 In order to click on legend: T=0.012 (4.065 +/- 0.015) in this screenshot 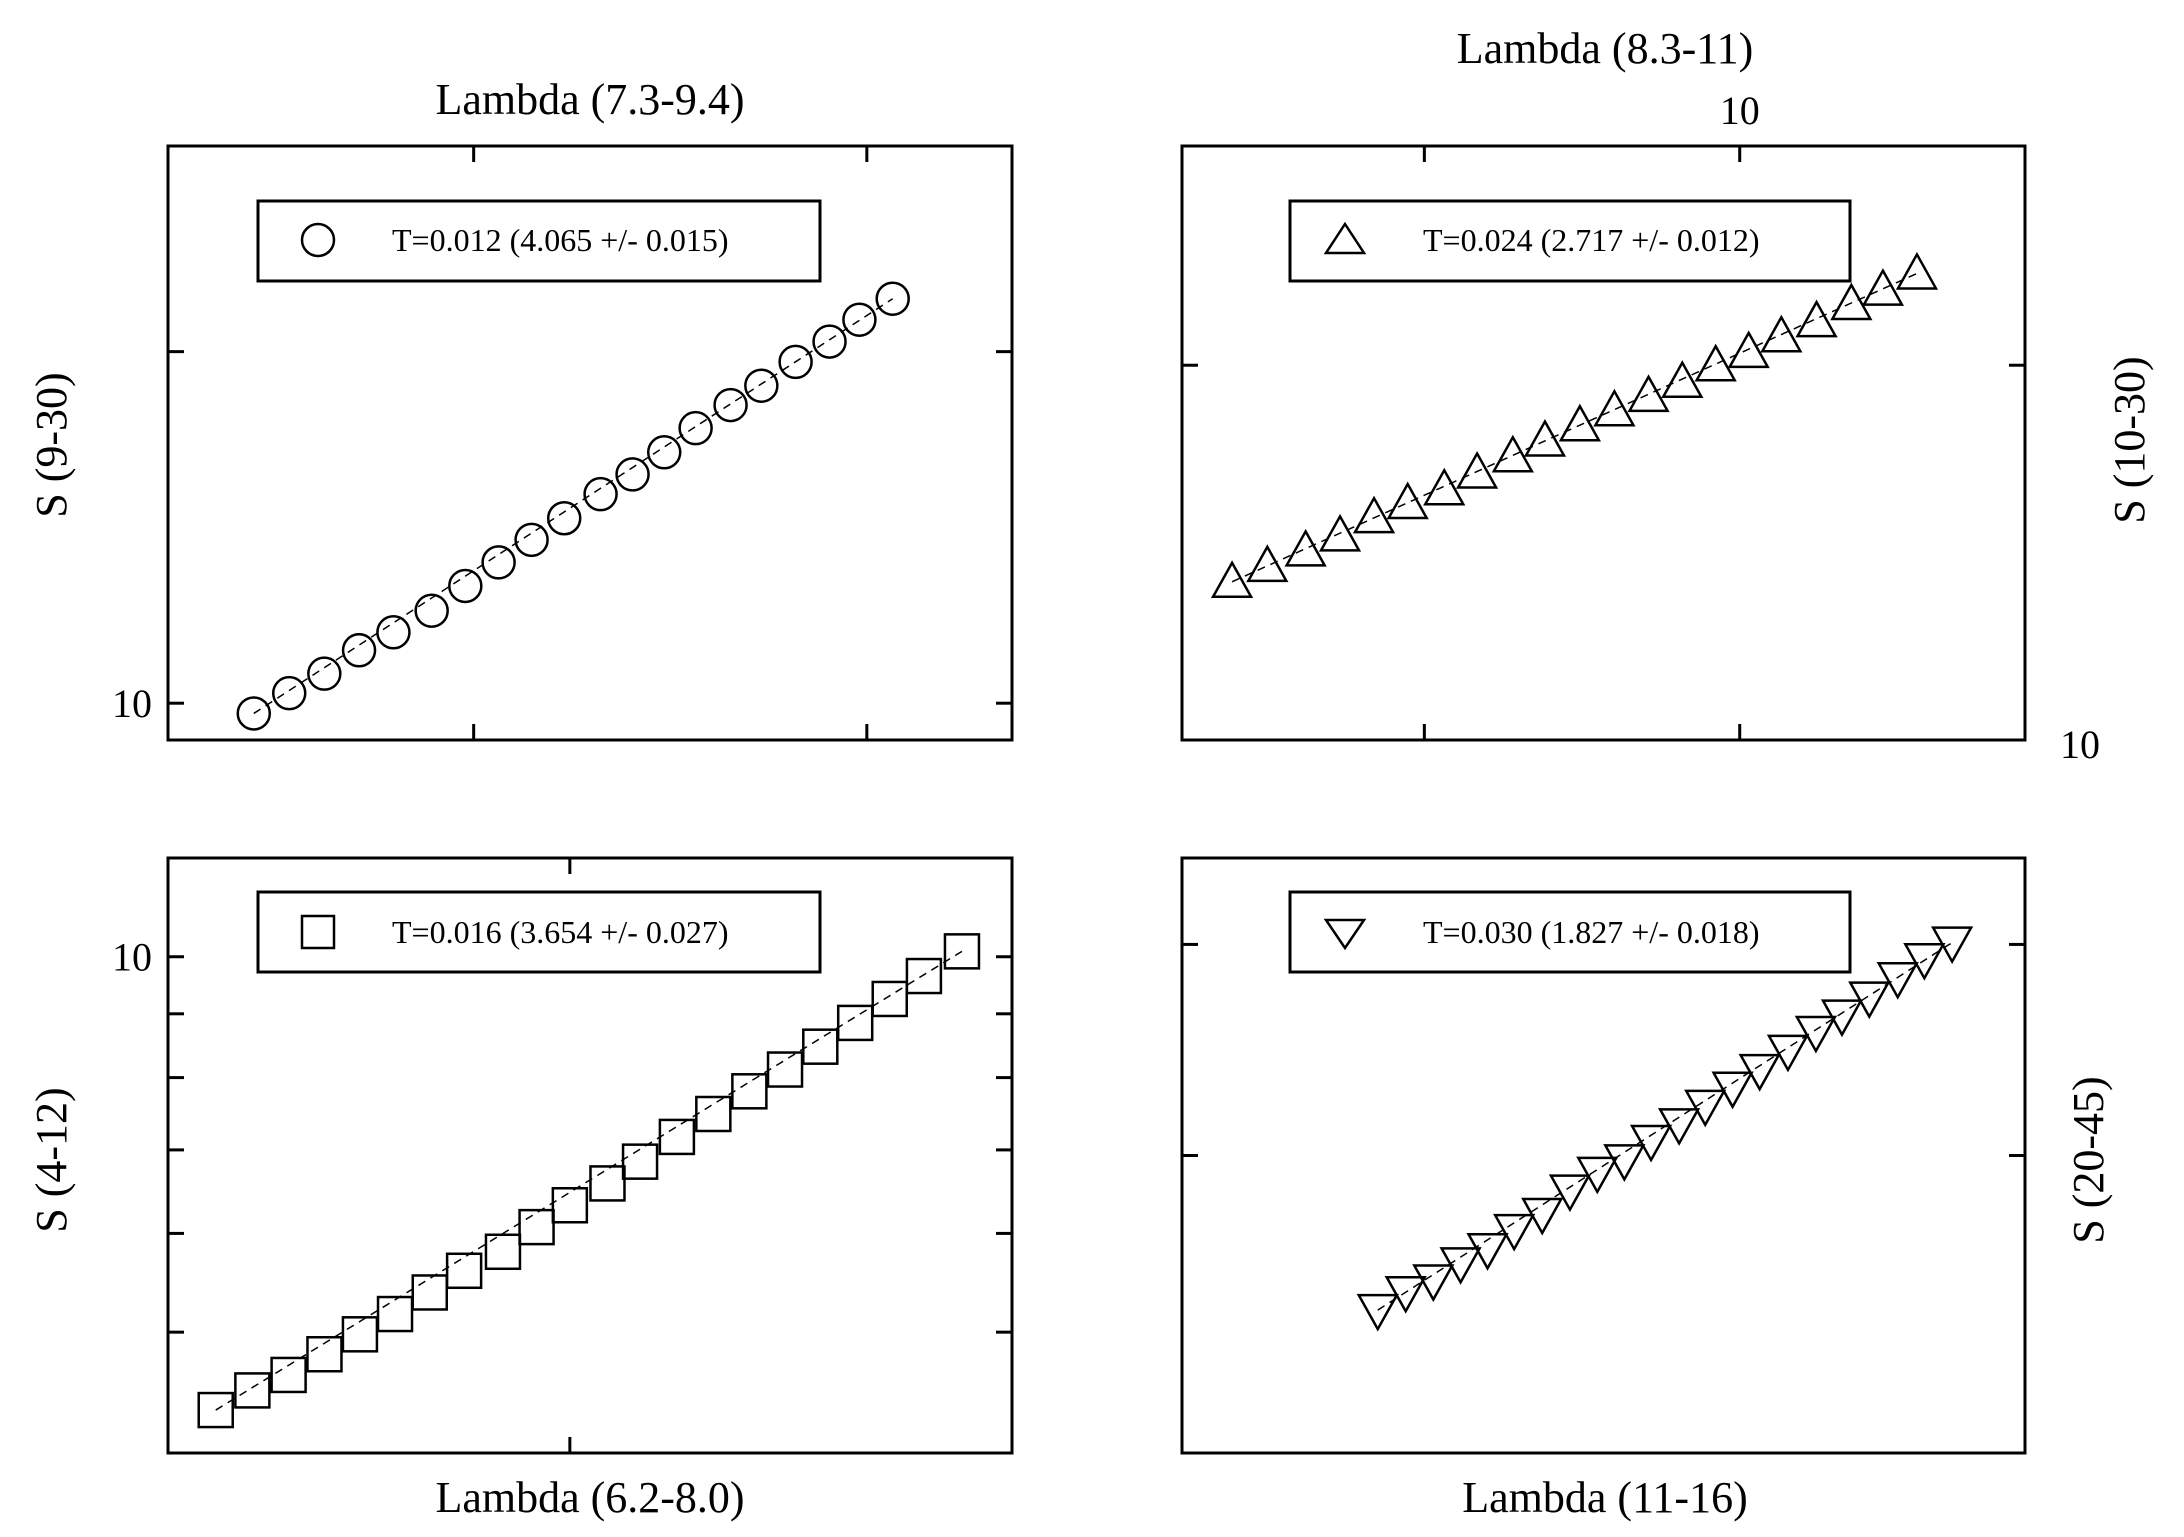, I will do `click(539, 241)`.